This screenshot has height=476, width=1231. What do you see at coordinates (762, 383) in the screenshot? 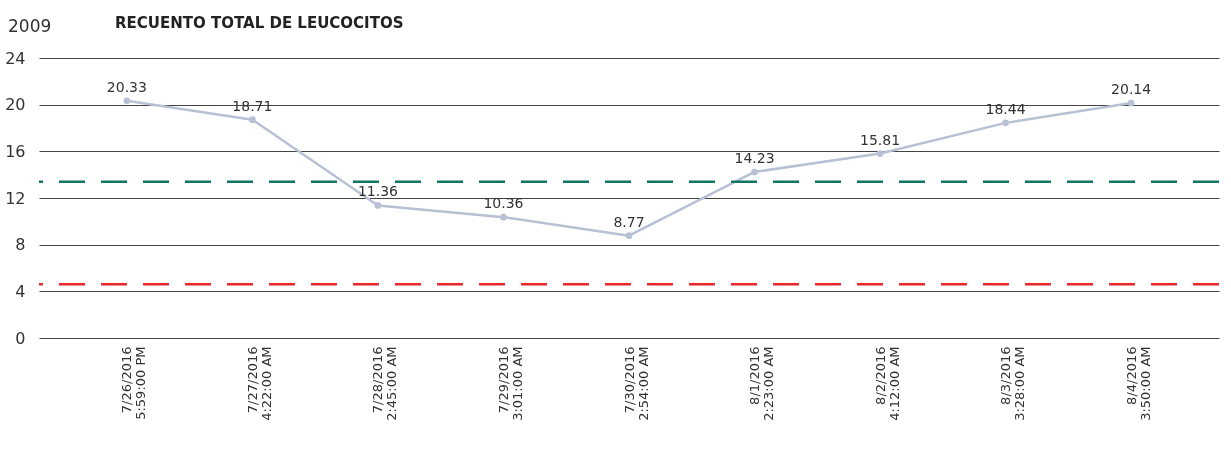
I see `x-tick-label: 8/1/2016 2:23:00 AM` at bounding box center [762, 383].